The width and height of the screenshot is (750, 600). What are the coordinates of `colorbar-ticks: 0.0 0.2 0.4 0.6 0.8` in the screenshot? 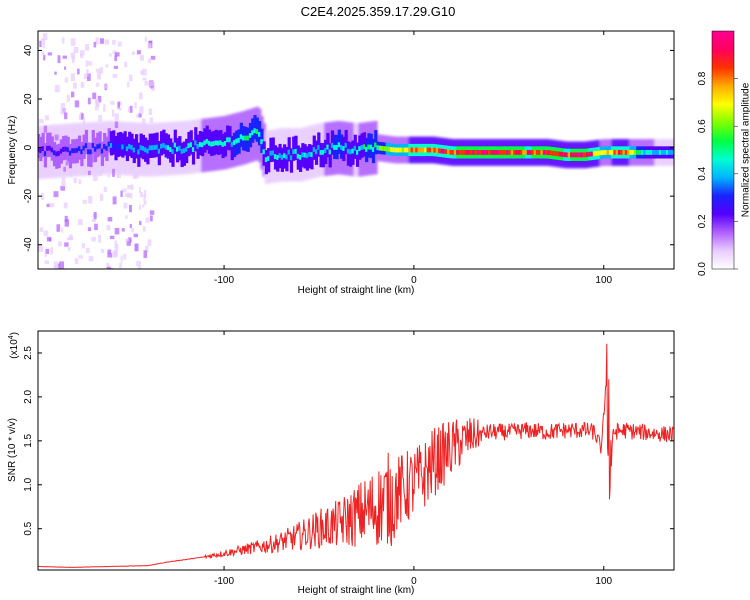 It's located at (717, 173).